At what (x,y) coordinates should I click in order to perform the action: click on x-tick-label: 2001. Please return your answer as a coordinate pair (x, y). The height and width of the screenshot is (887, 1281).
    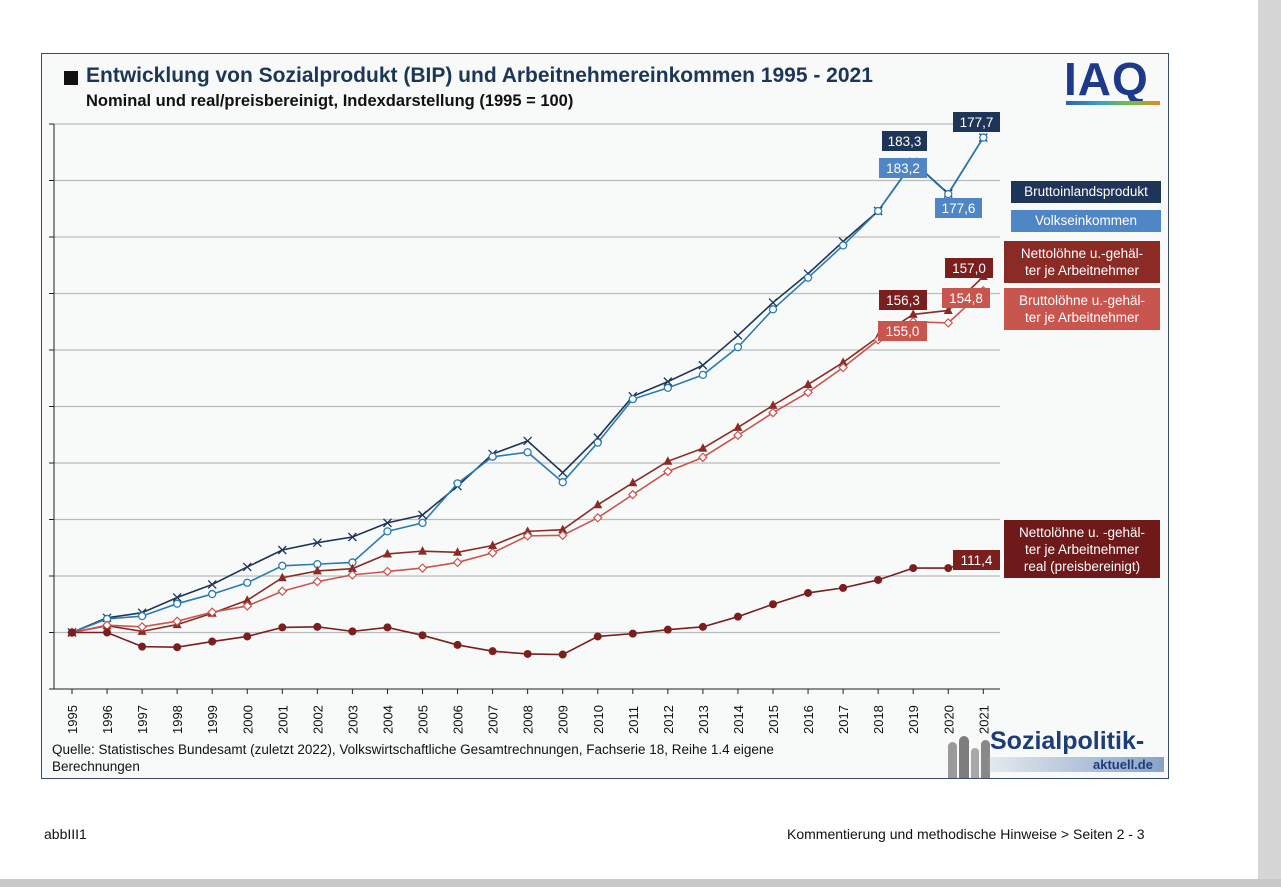
    Looking at the image, I should click on (282, 719).